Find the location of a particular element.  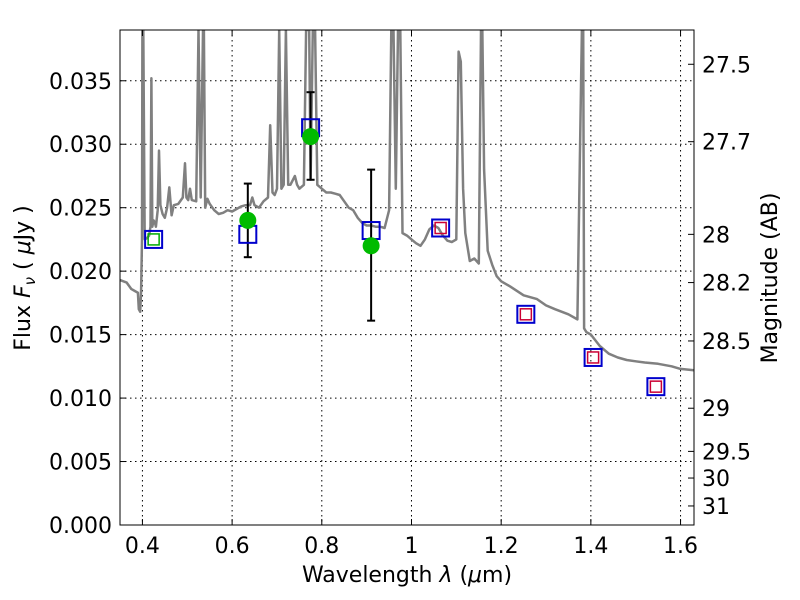

y-tick-label: 0.010 is located at coordinates (80, 399).